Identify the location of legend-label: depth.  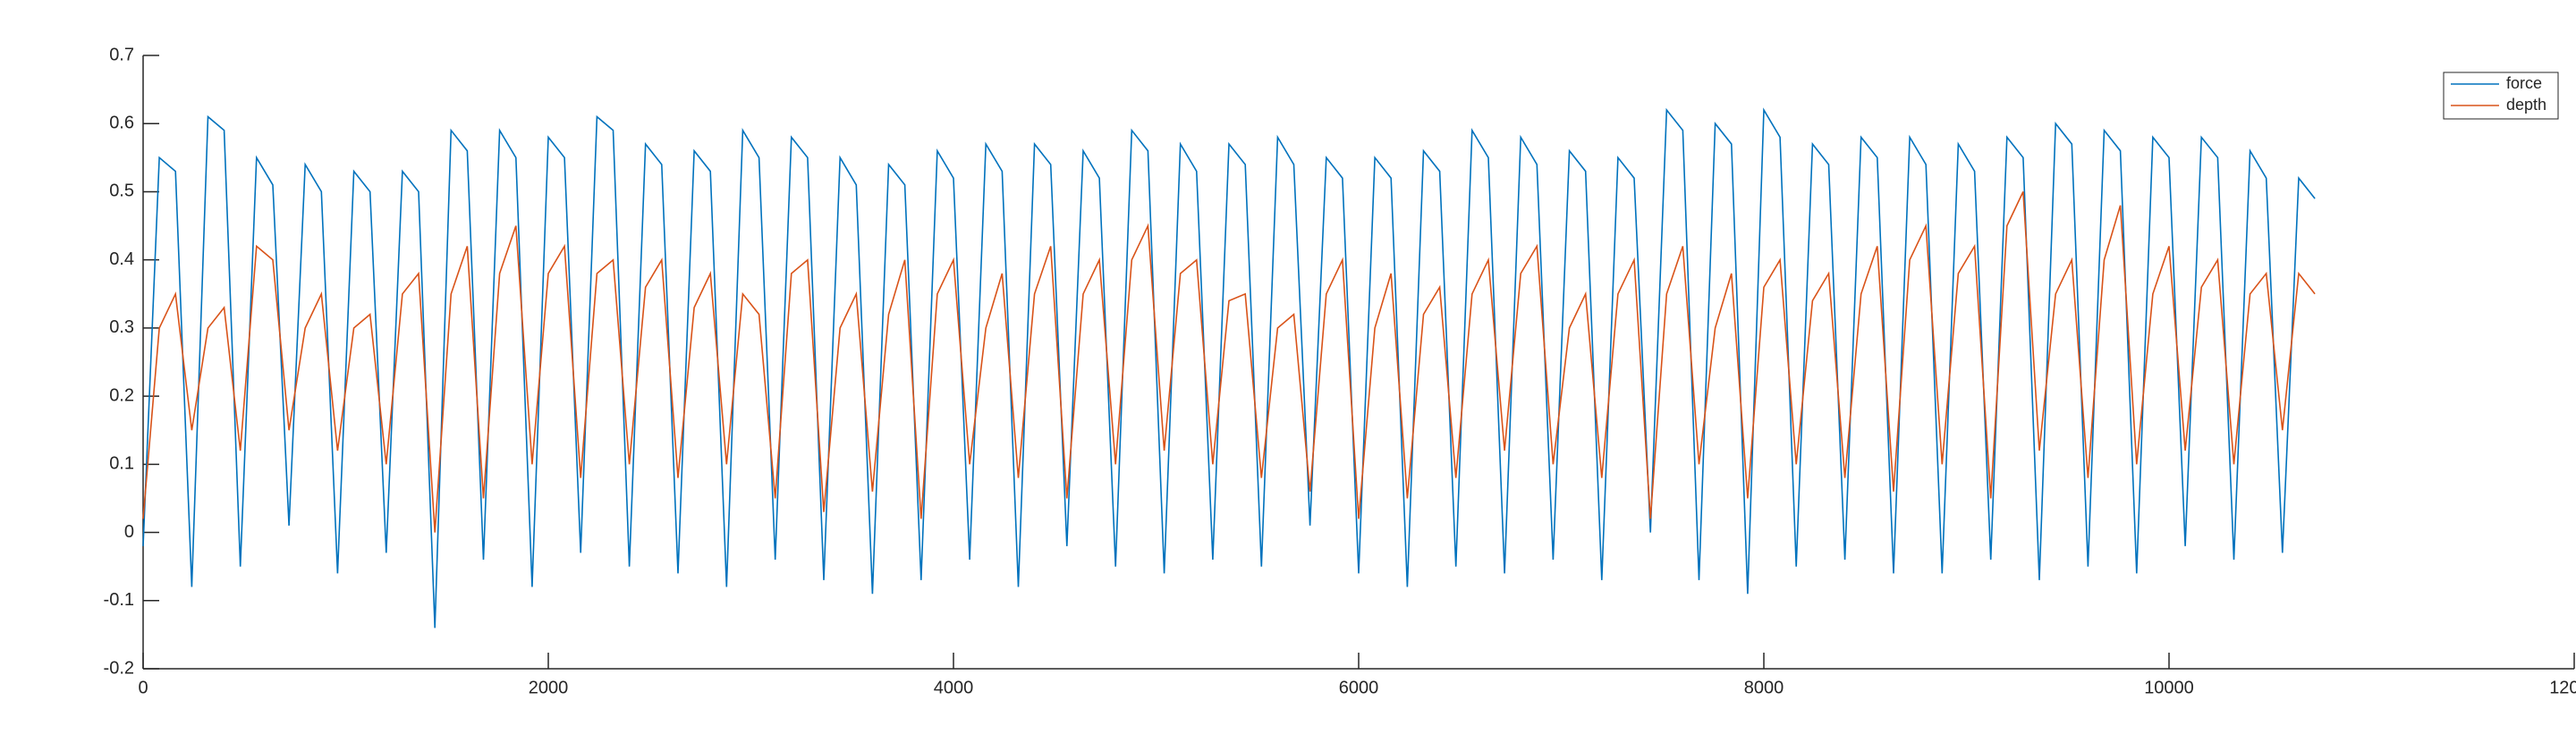
(2526, 105).